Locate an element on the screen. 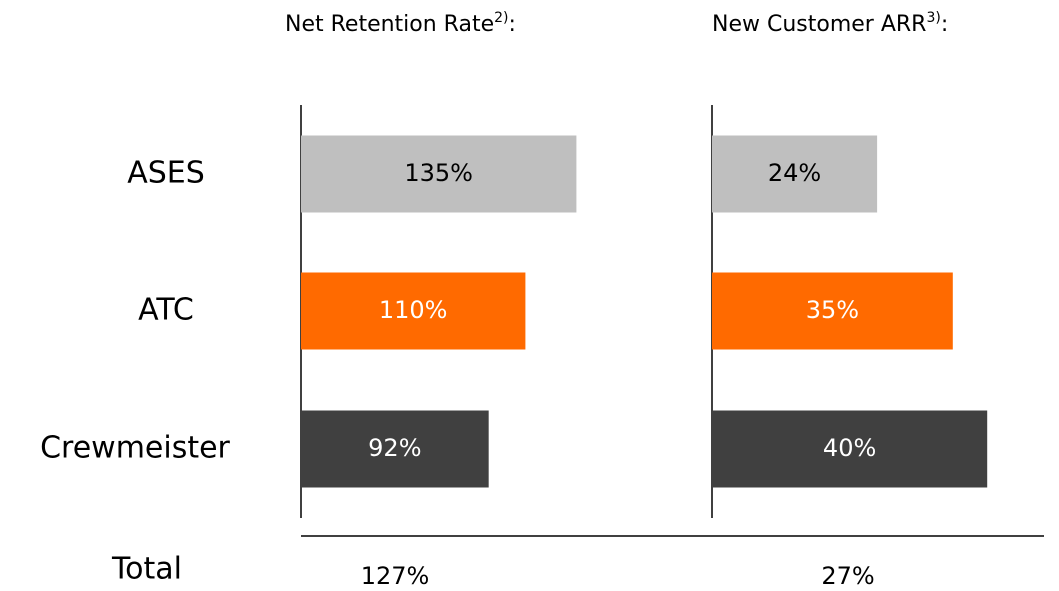 This screenshot has height=591, width=1059. value-label: 92% is located at coordinates (394, 448).